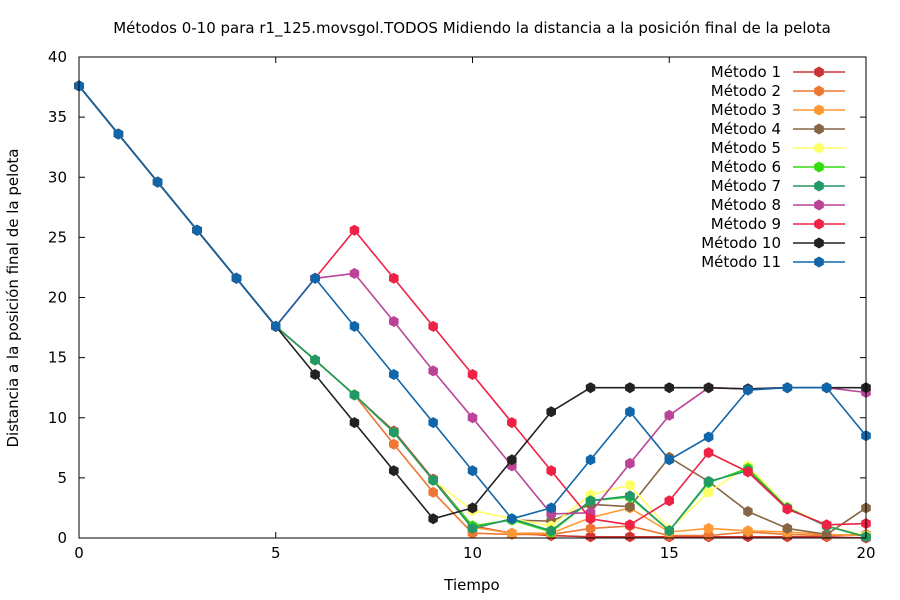 The height and width of the screenshot is (600, 900). I want to click on legend-label: Método 11, so click(741, 262).